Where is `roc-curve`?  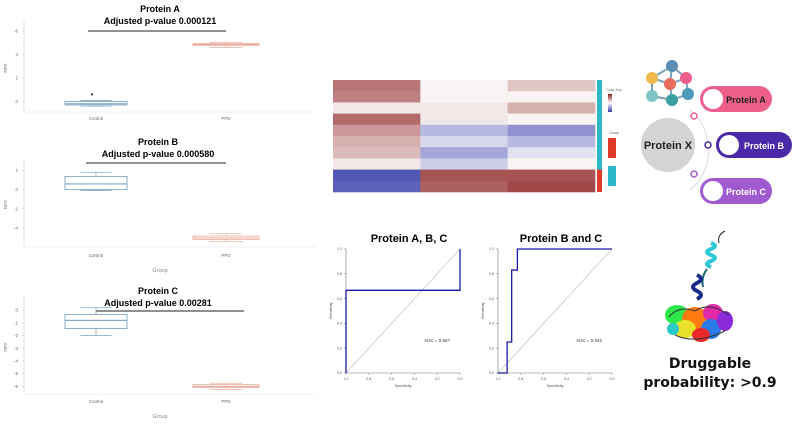 roc-curve is located at coordinates (555, 311).